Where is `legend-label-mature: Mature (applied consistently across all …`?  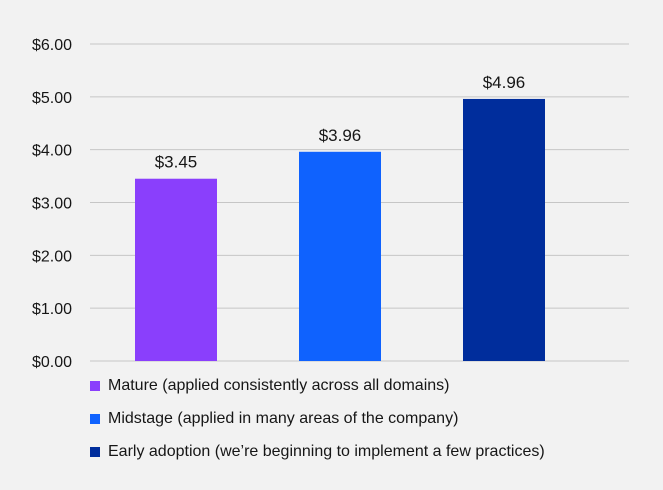
legend-label-mature: Mature (applied consistently across all … is located at coordinates (279, 385).